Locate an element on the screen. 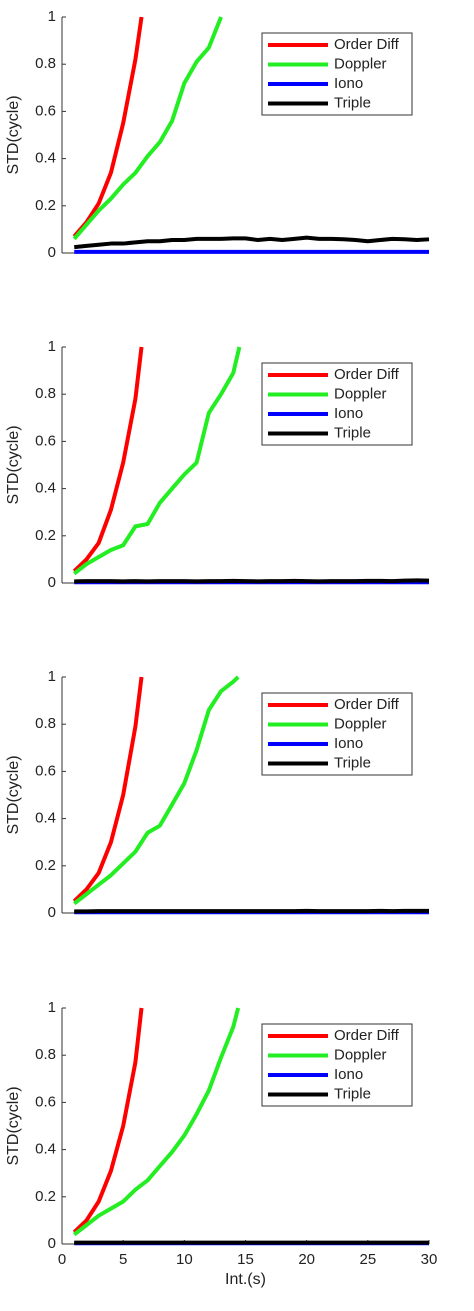 The width and height of the screenshot is (474, 1311). x-tick-label: 25 is located at coordinates (367, 1259).